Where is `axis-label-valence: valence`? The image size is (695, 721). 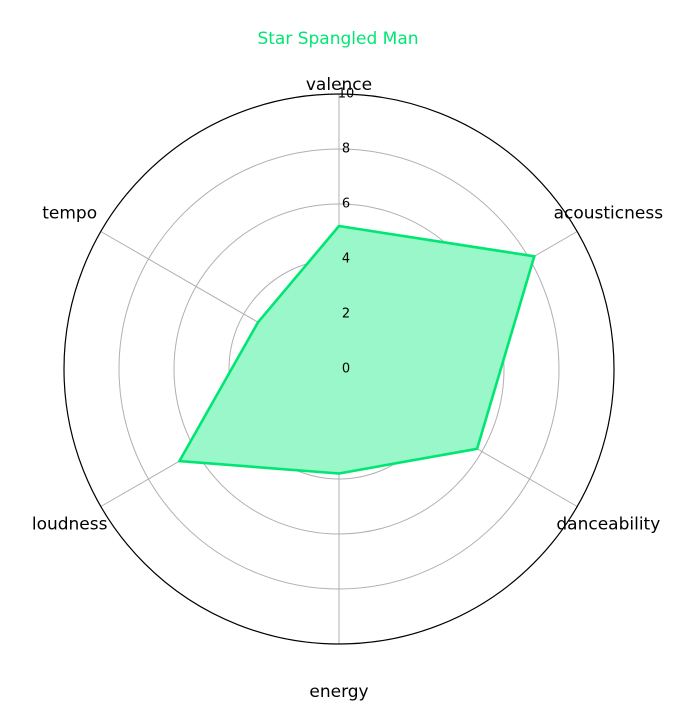
axis-label-valence: valence is located at coordinates (339, 85).